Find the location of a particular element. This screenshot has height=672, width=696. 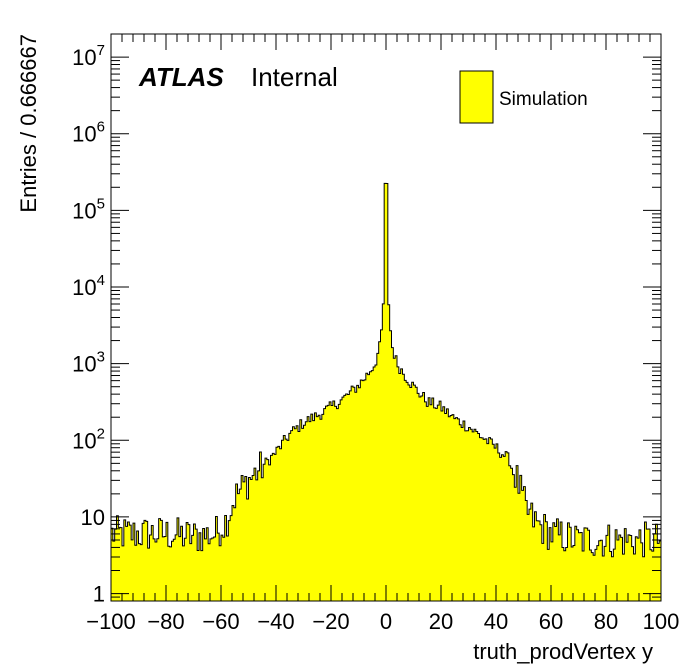

y-tick-label: 1 is located at coordinates (99, 594).